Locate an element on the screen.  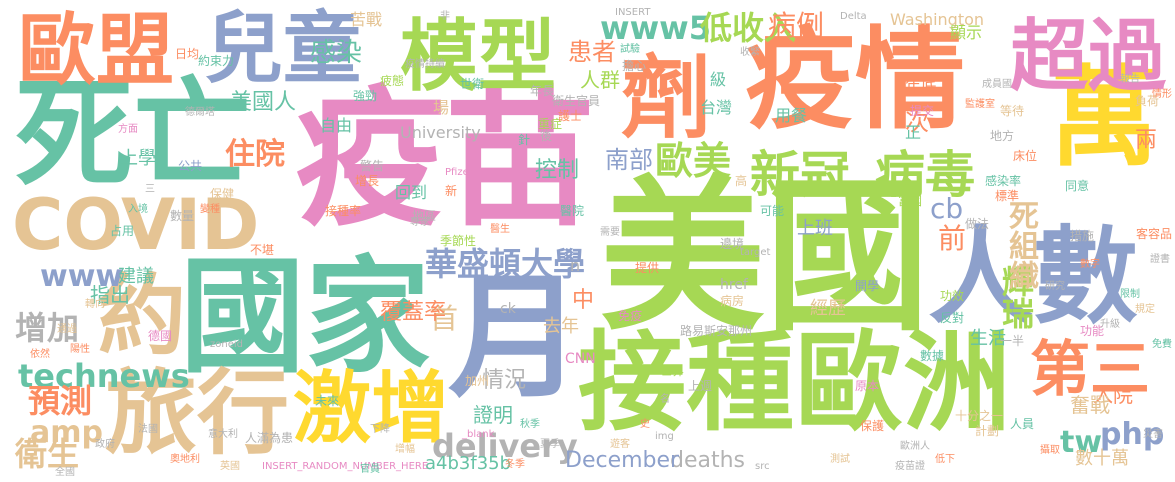
word-cloud-term: 台灣 is located at coordinates (716, 107).